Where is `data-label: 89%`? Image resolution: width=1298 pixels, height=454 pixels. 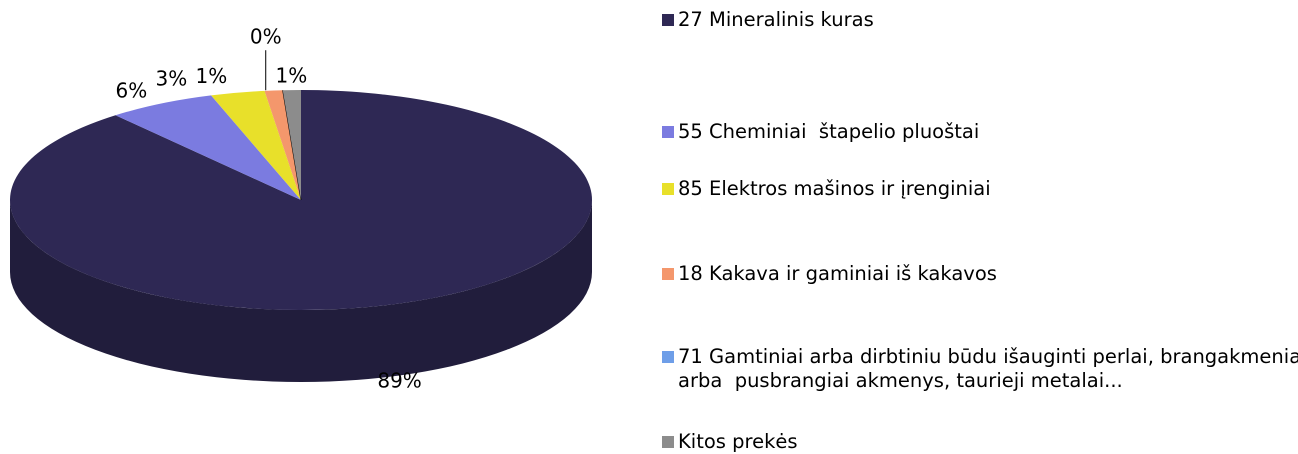 data-label: 89% is located at coordinates (399, 380).